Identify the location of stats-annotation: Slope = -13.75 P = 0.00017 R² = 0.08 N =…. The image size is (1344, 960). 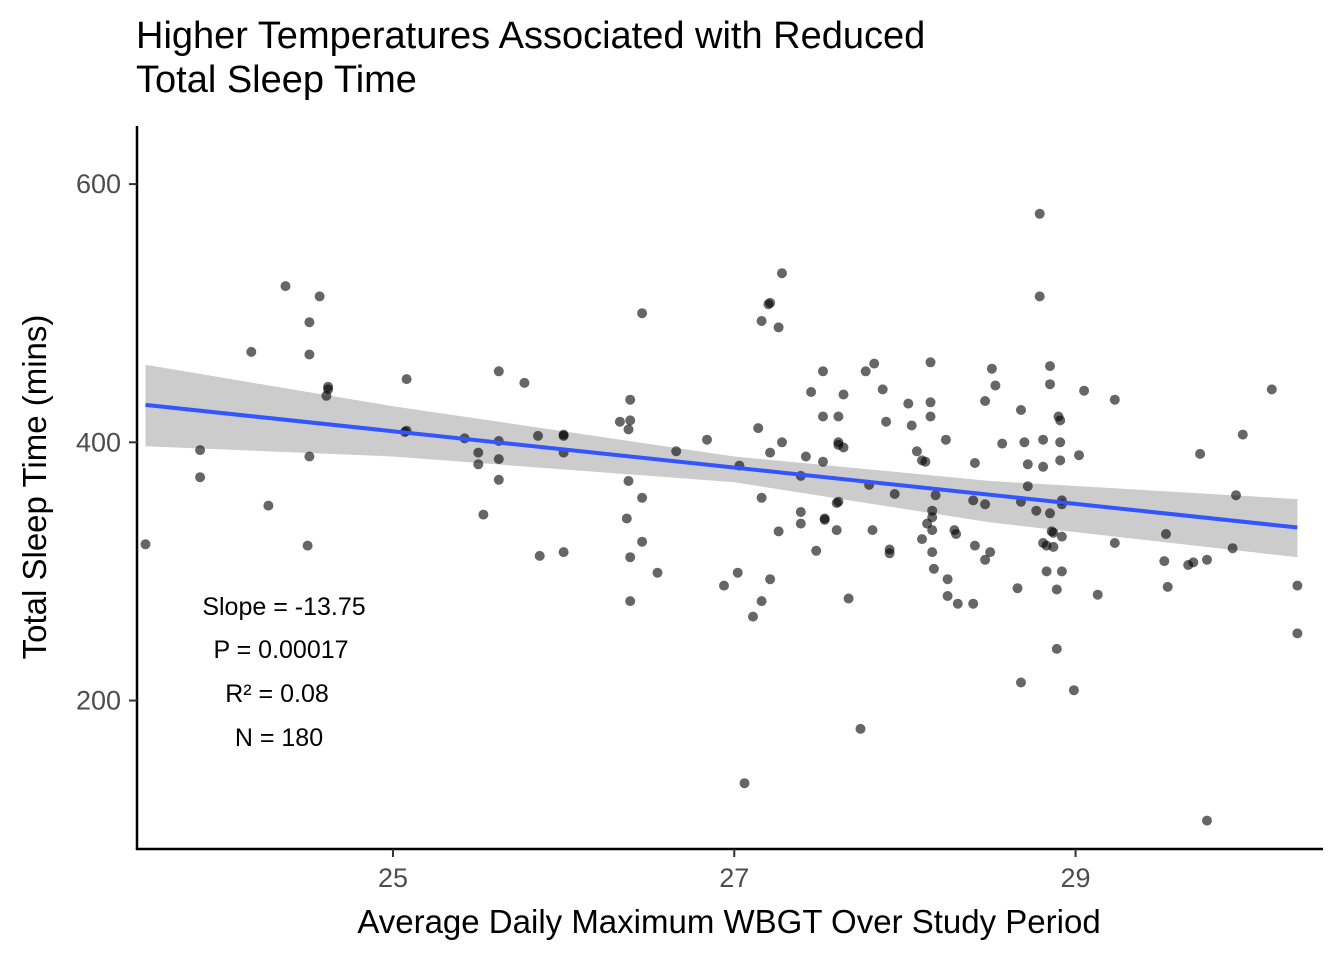
(283, 672).